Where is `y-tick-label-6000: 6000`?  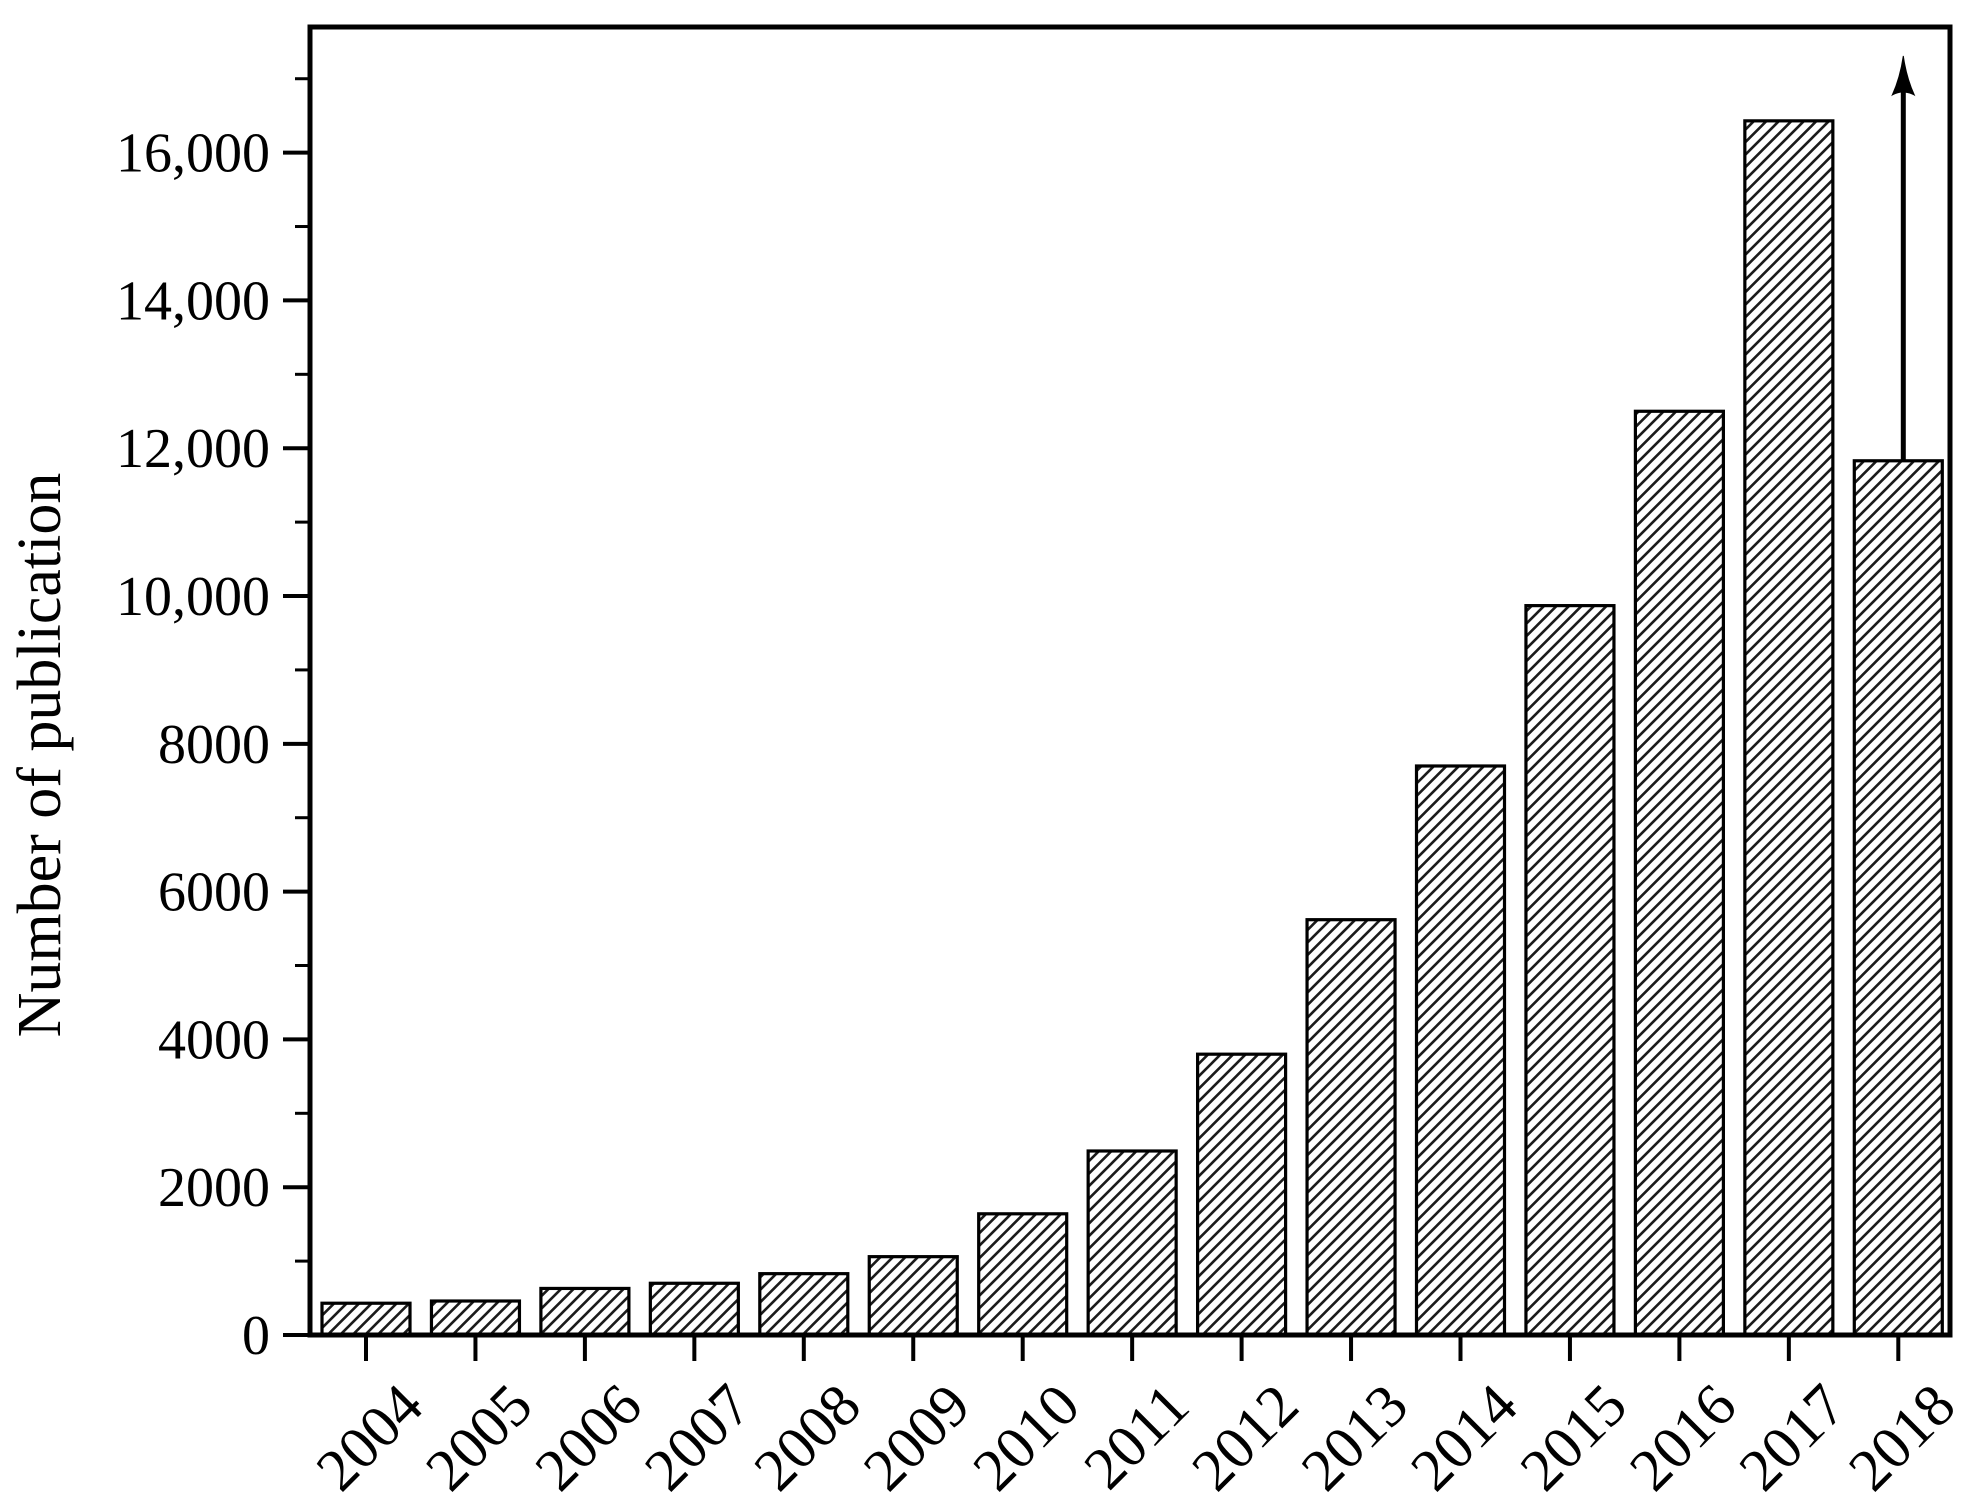 y-tick-label-6000: 6000 is located at coordinates (214, 893).